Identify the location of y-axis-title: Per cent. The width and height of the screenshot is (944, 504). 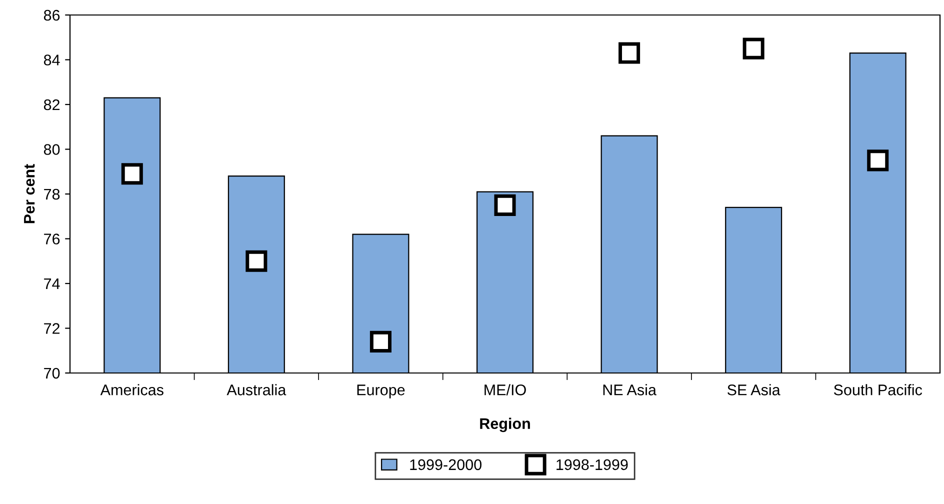
(29, 194).